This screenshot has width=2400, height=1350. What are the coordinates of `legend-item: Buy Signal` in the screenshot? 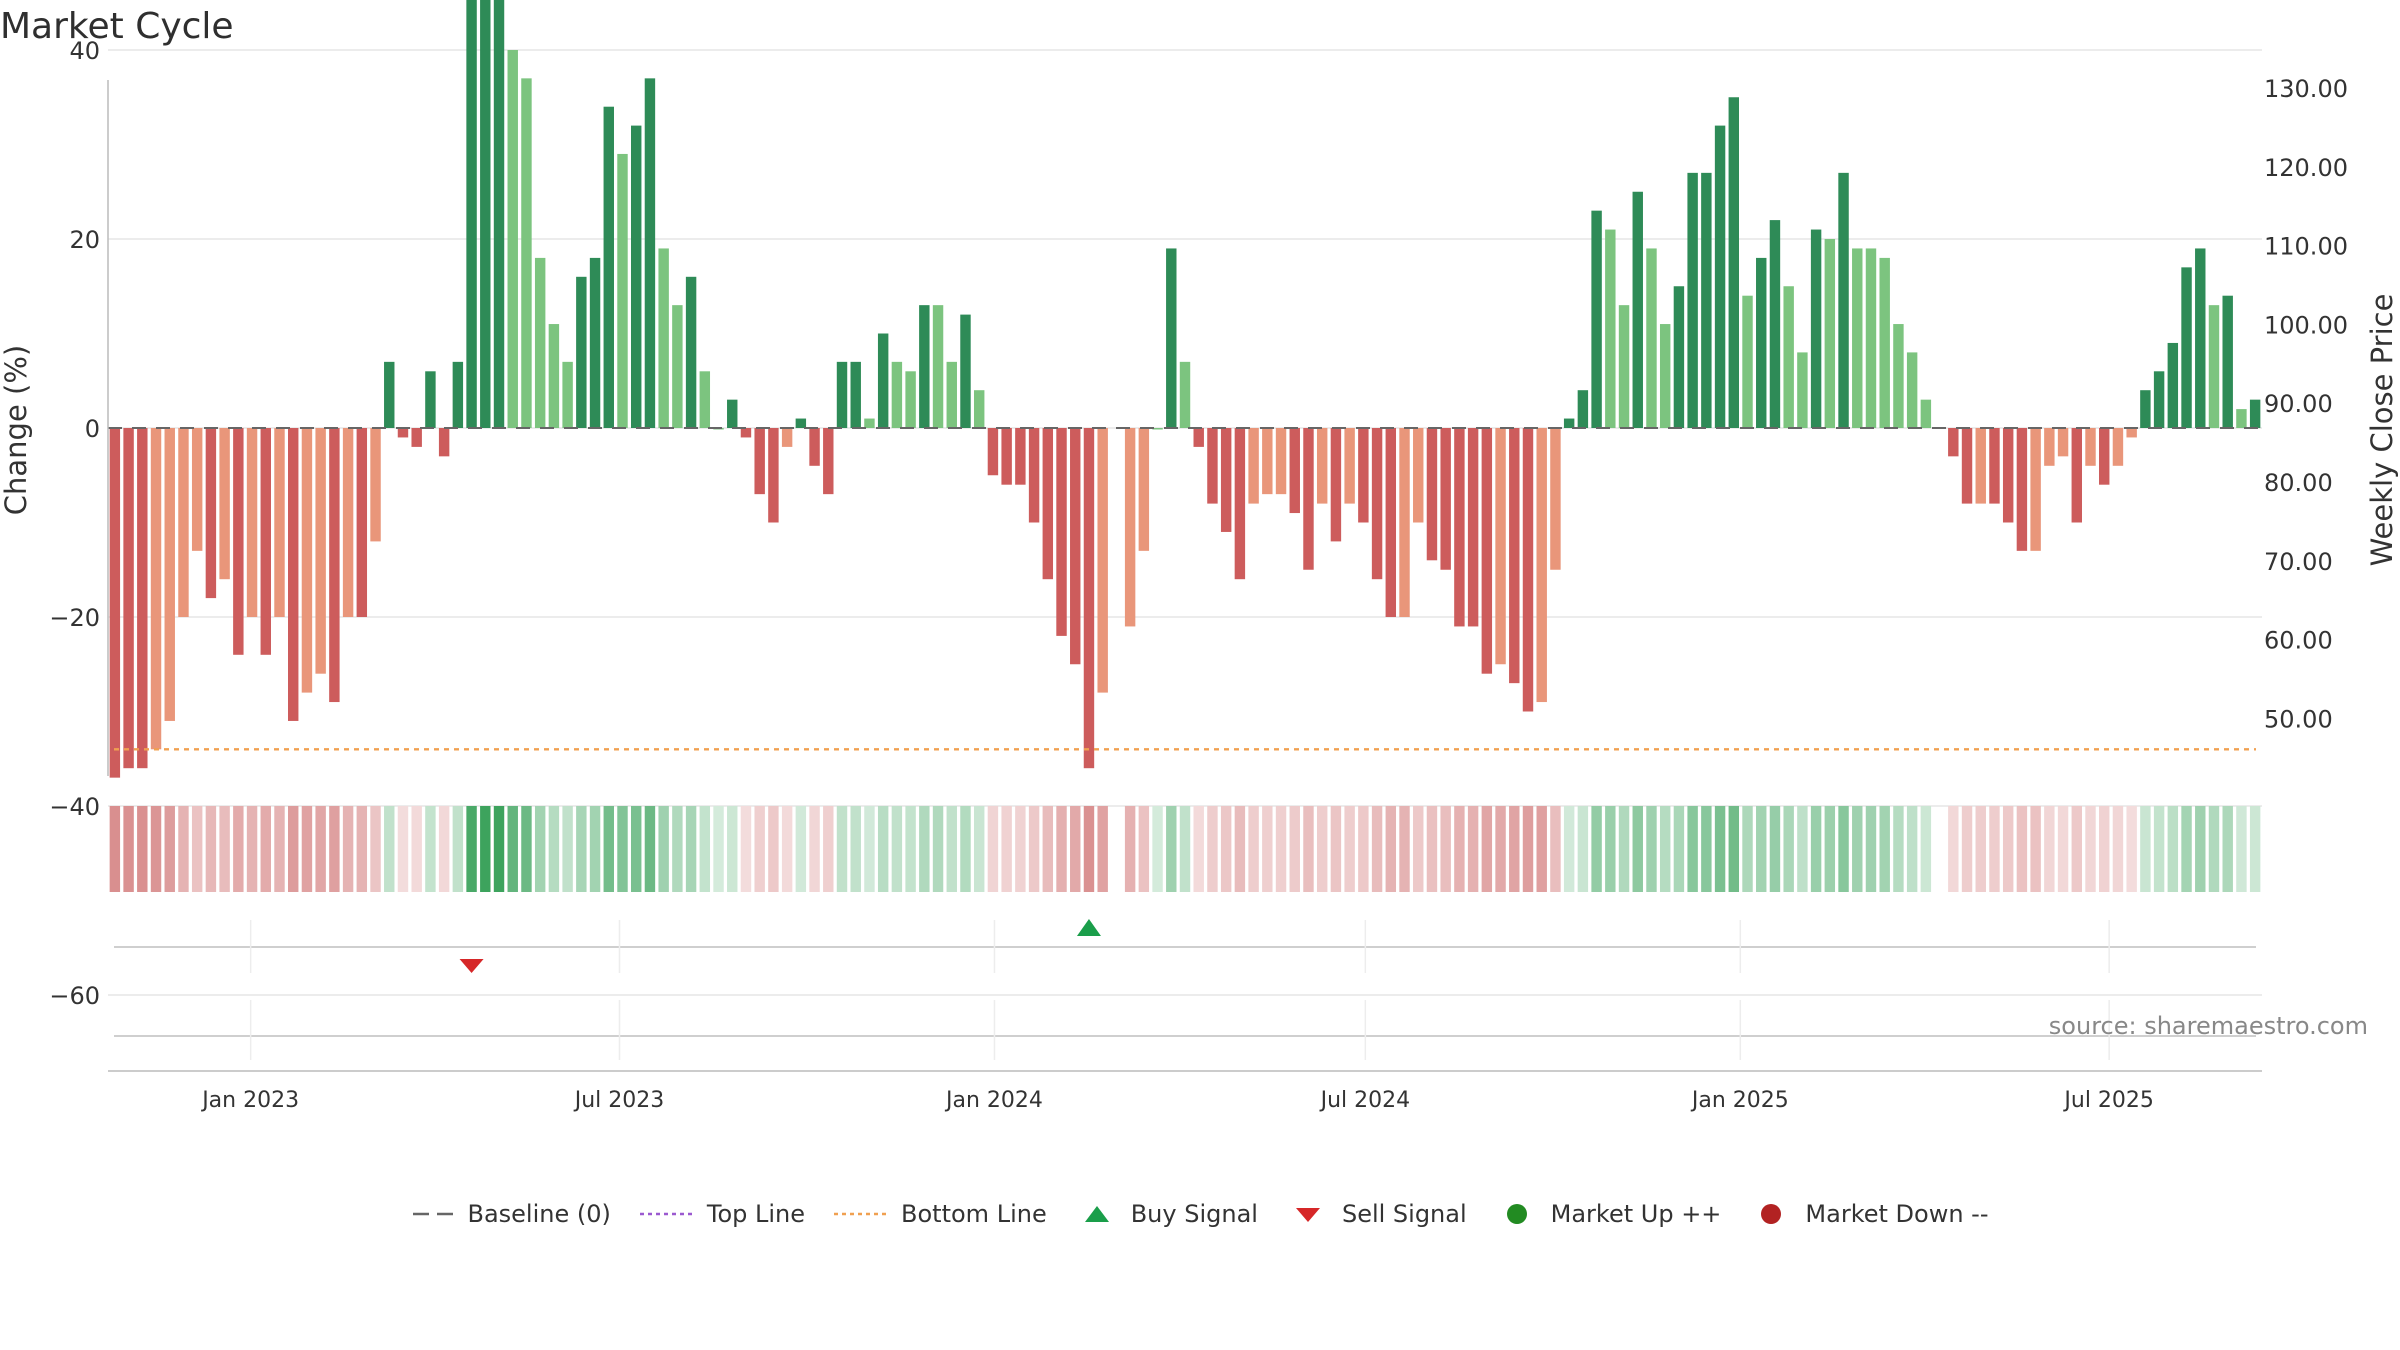 It's located at (1166, 1214).